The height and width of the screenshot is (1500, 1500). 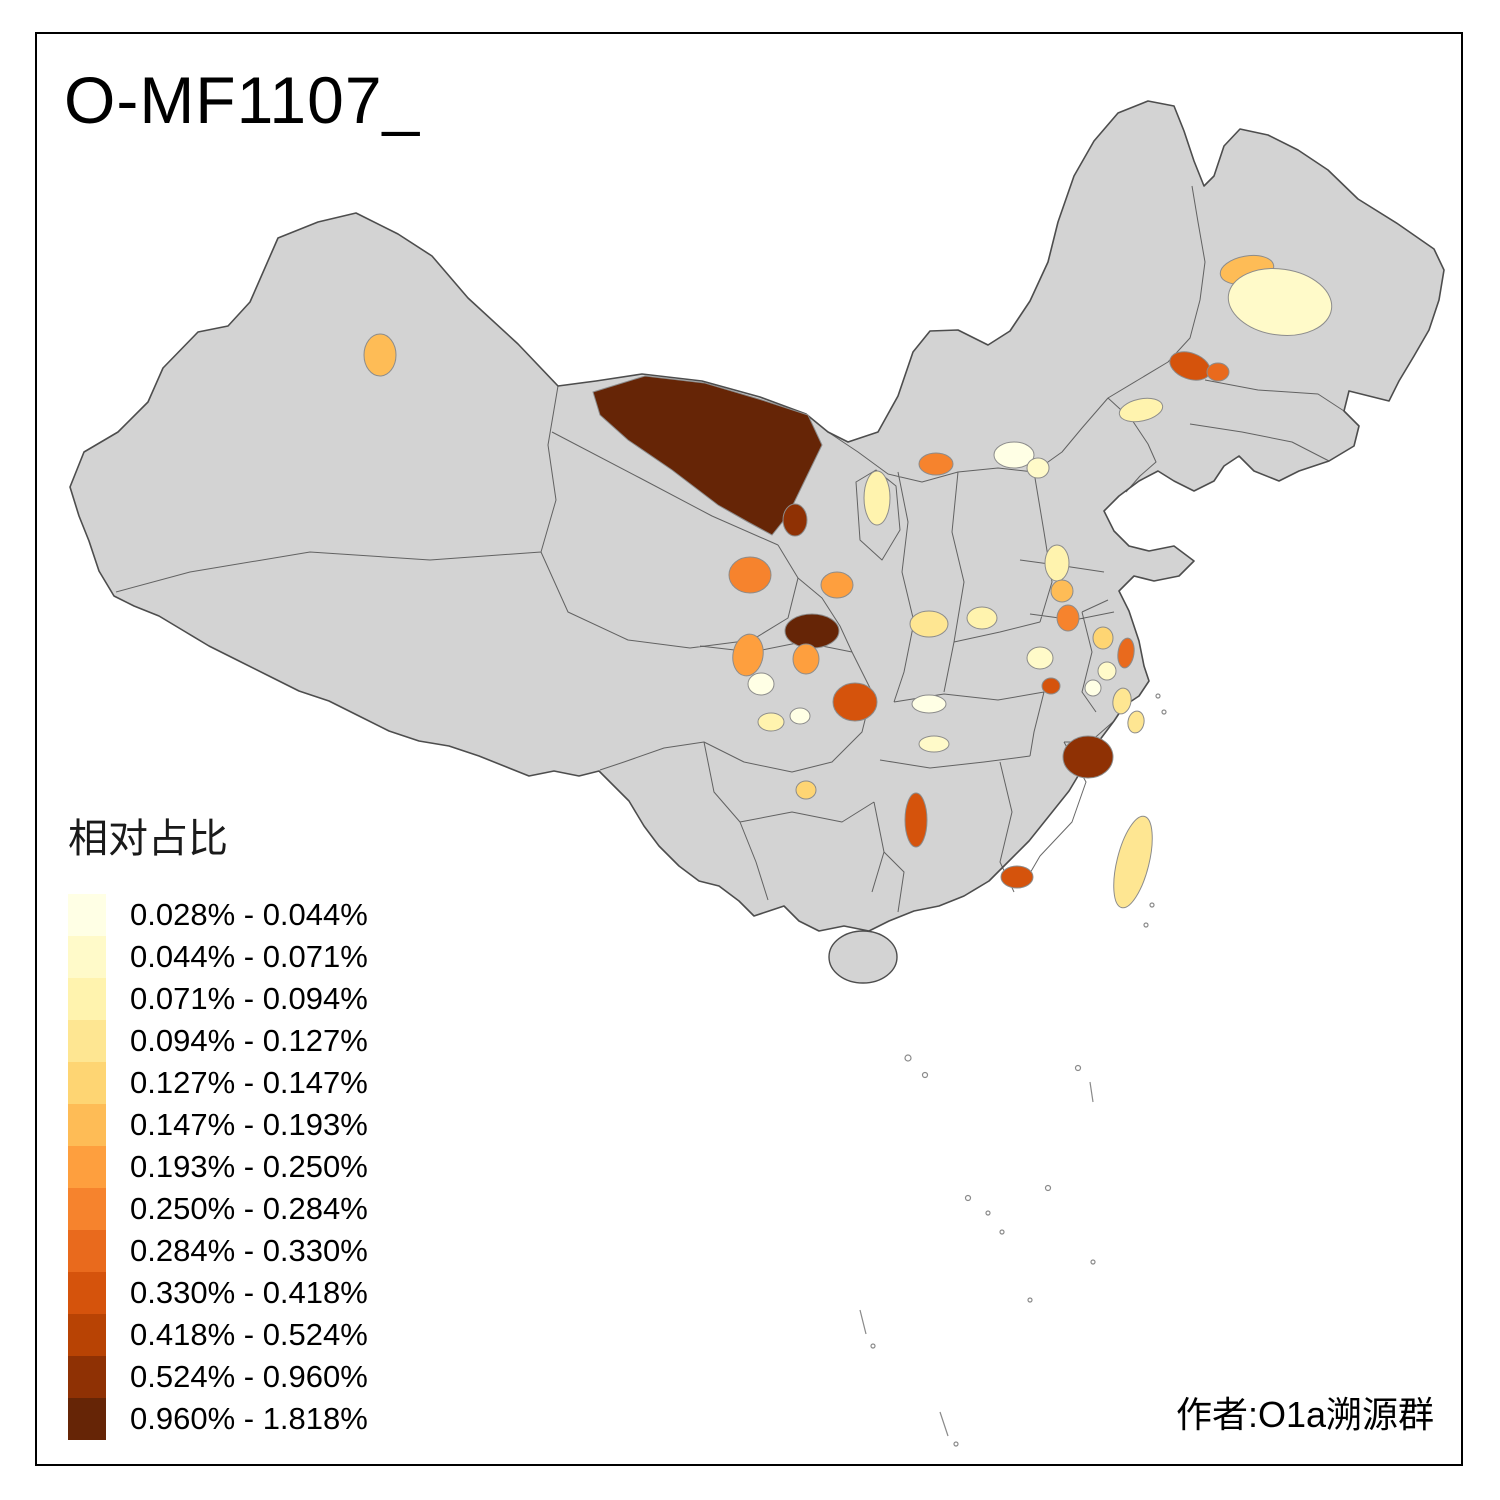 I want to click on legend-item: 0.418% - 0.524%, so click(x=218, y=1335).